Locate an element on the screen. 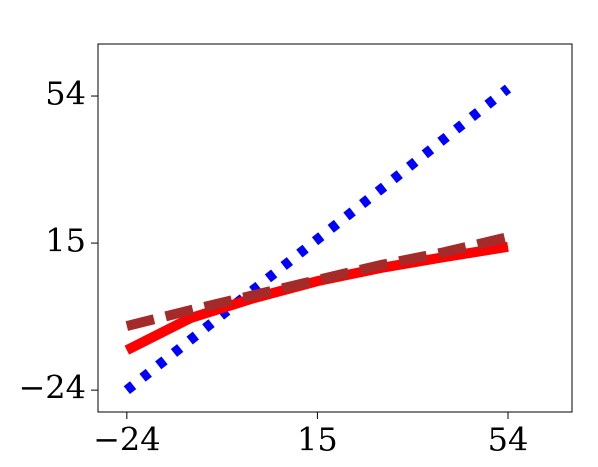 This screenshot has width=598, height=467. y-tick-label: 15 is located at coordinates (65, 241).